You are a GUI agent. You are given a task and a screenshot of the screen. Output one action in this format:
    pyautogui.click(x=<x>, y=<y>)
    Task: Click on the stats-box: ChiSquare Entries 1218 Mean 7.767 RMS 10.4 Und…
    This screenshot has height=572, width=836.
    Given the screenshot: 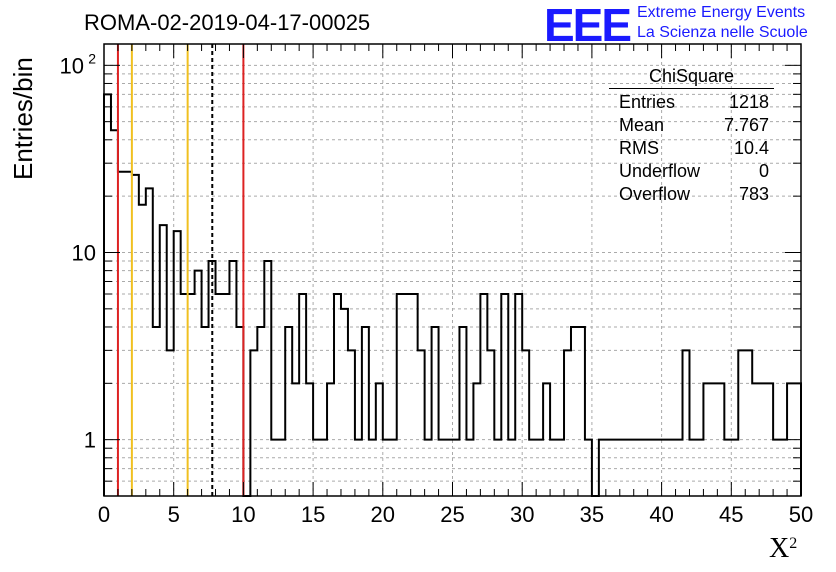 What is the action you would take?
    pyautogui.click(x=691, y=136)
    